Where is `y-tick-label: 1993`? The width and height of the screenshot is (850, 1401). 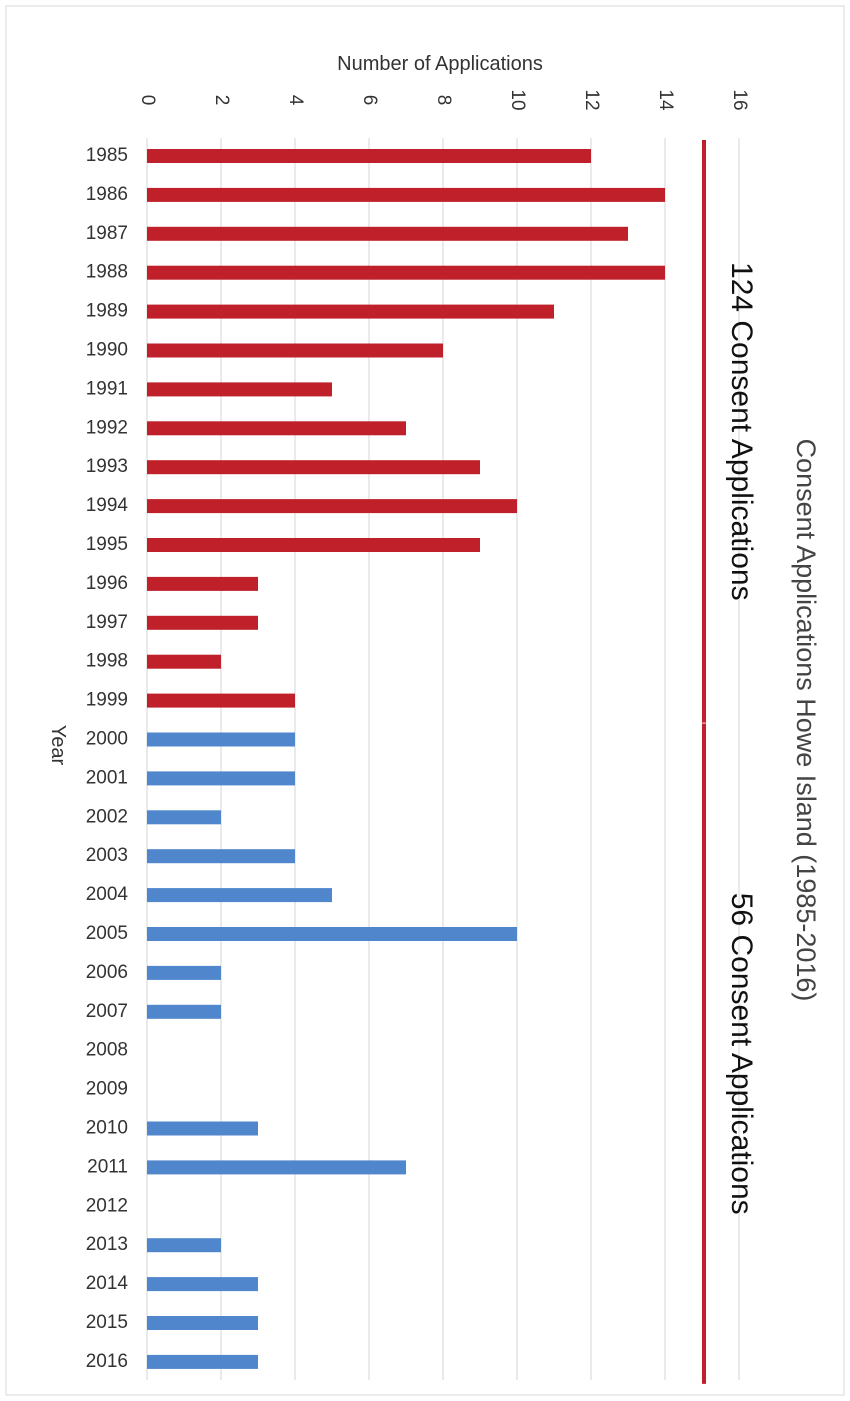
y-tick-label: 1993 is located at coordinates (107, 466).